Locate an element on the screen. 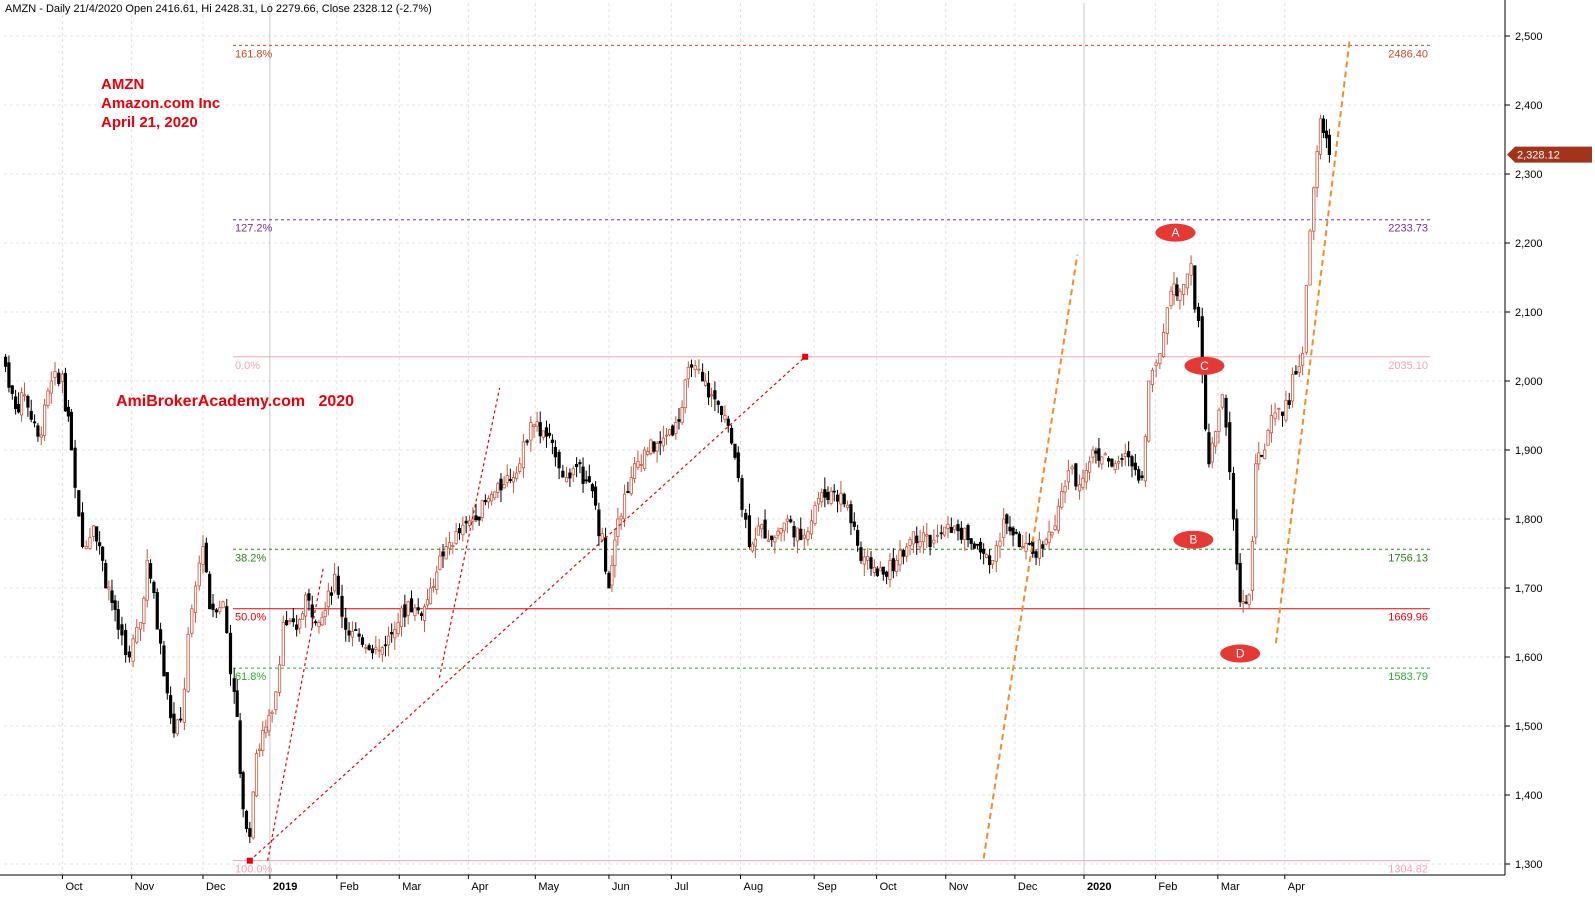 The image size is (1595, 913). y-tick-label: 2,200 is located at coordinates (1529, 244).